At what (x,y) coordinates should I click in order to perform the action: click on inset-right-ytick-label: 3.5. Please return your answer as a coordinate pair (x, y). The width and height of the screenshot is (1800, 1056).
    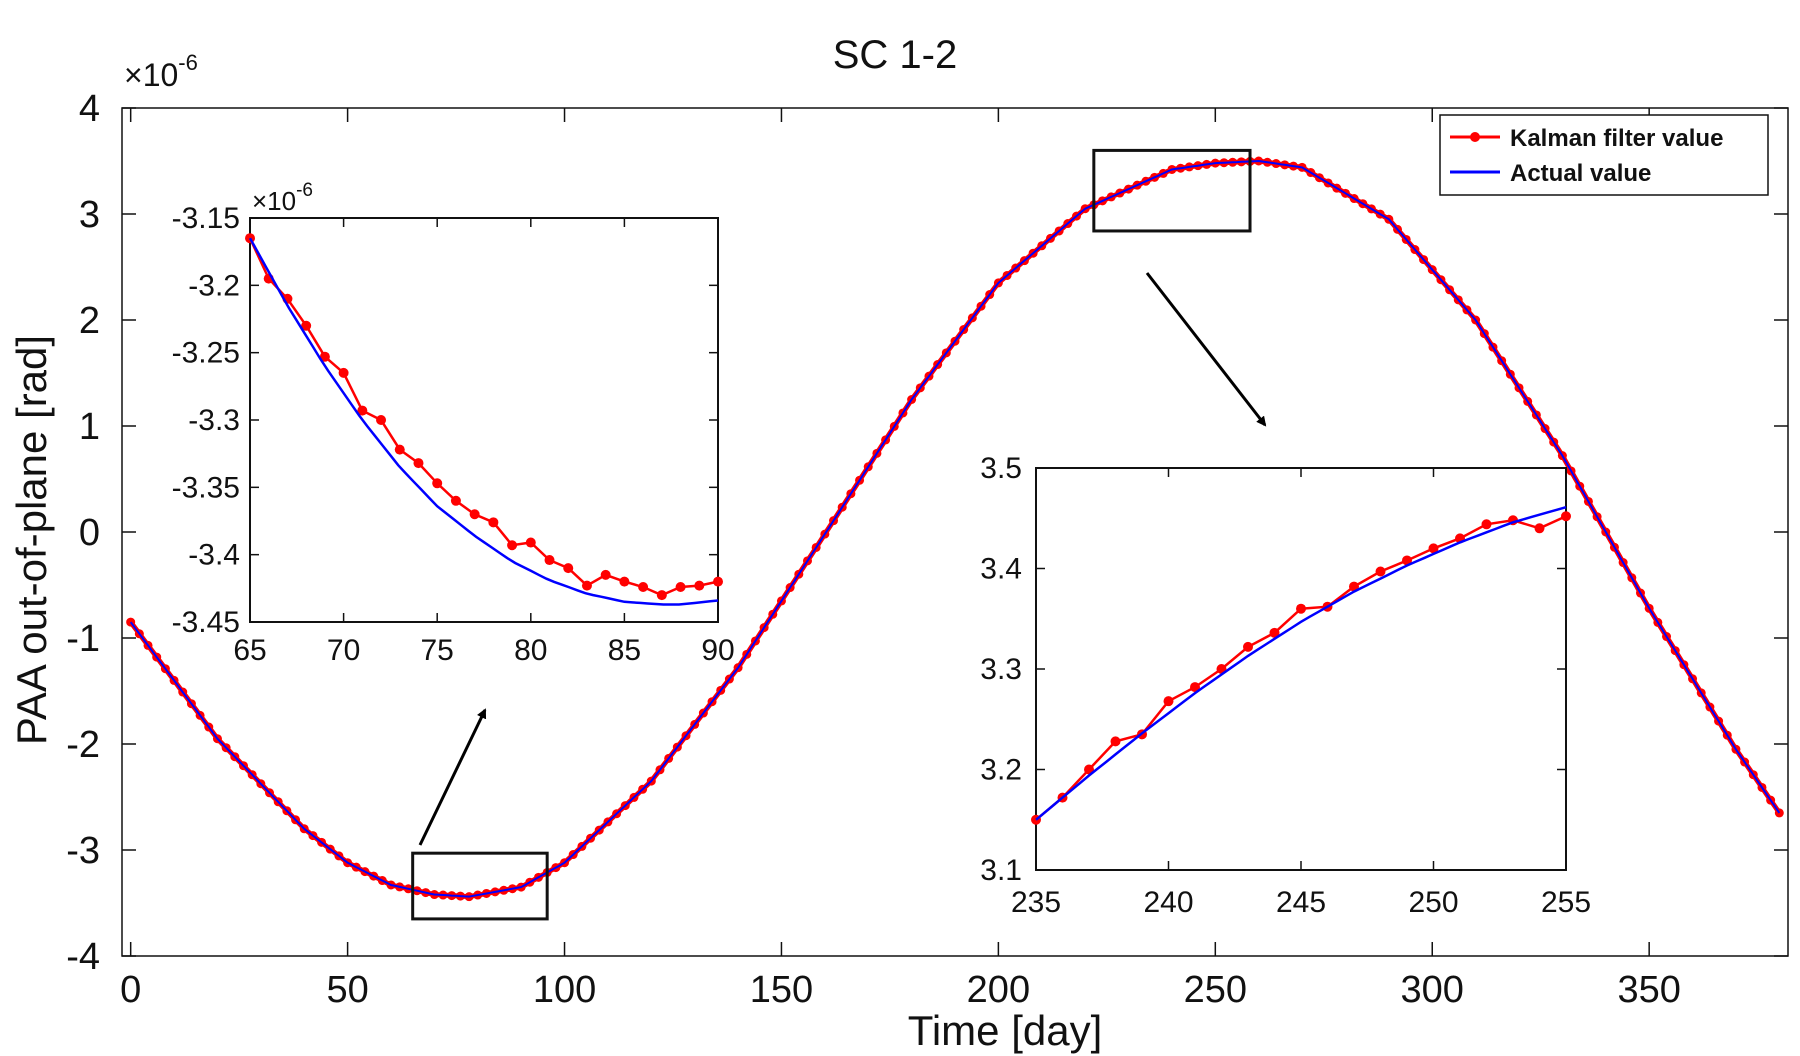
    Looking at the image, I should click on (1001, 468).